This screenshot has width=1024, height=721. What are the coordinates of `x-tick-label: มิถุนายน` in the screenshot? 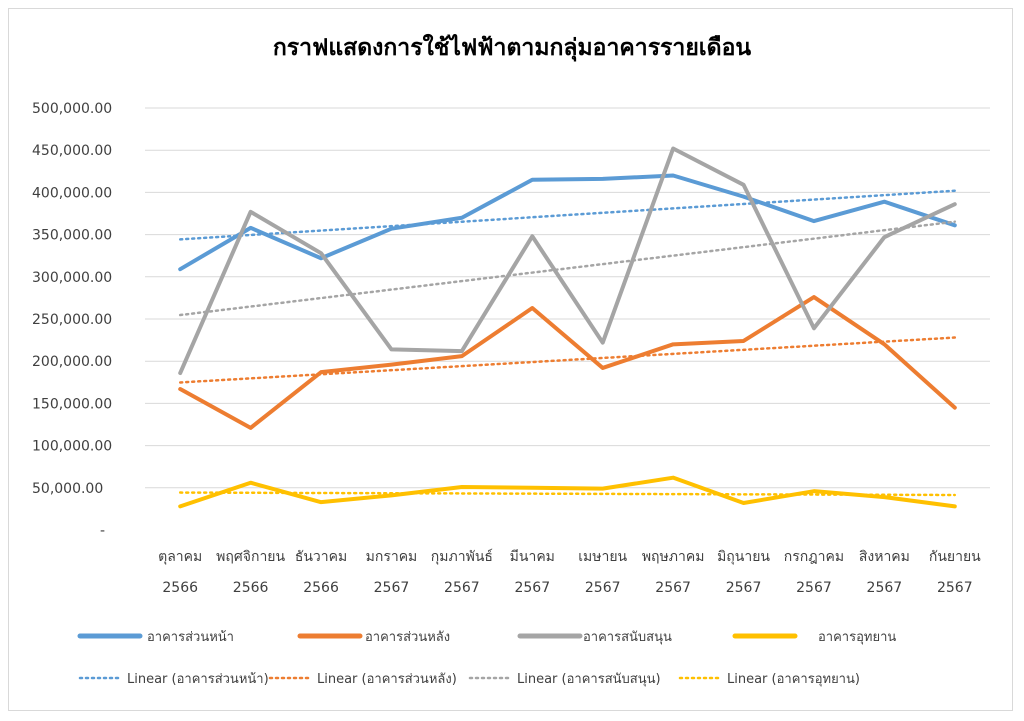 It's located at (743, 557).